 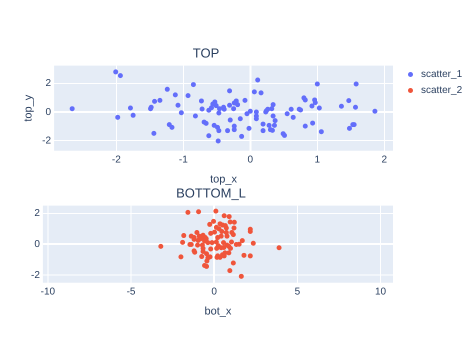 I want to click on x-tick-label: -5, so click(x=131, y=292).